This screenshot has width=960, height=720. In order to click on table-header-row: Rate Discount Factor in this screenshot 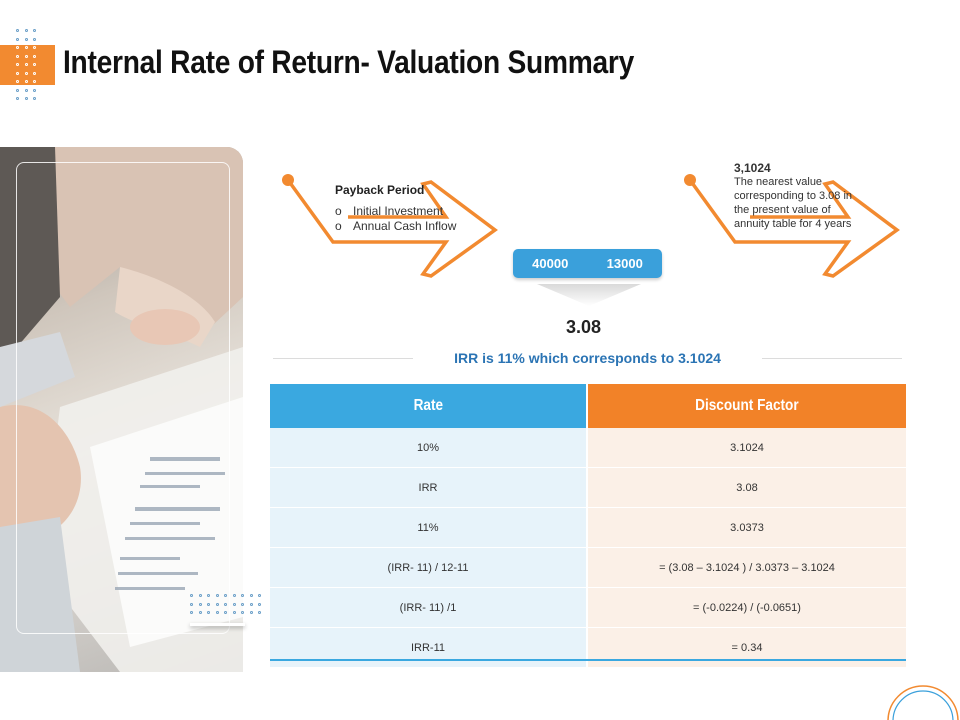, I will do `click(588, 406)`.